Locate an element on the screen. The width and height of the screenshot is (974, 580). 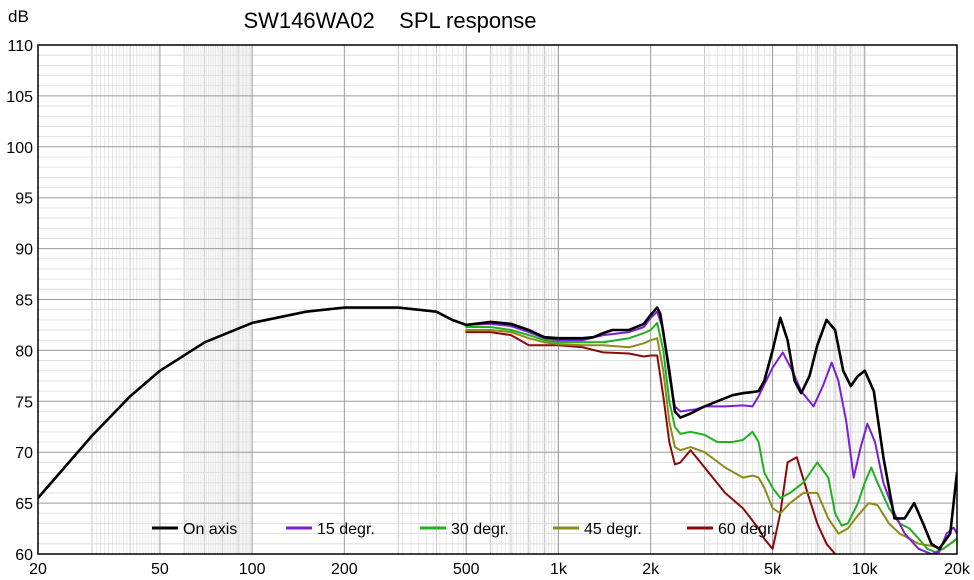
legend: On axis 15 degr. 30 degr. 45 degr. 60 degr. is located at coordinates (464, 529).